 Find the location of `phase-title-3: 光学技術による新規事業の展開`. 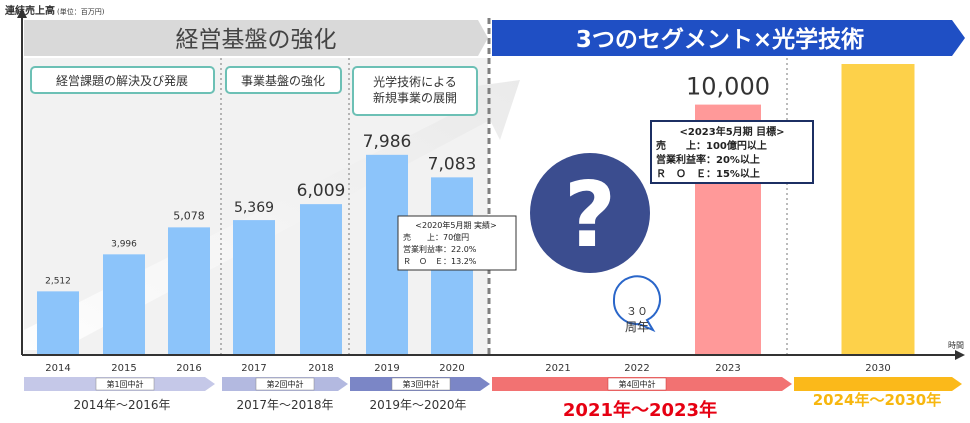

phase-title-3: 光学技術による新規事業の展開 is located at coordinates (415, 89).